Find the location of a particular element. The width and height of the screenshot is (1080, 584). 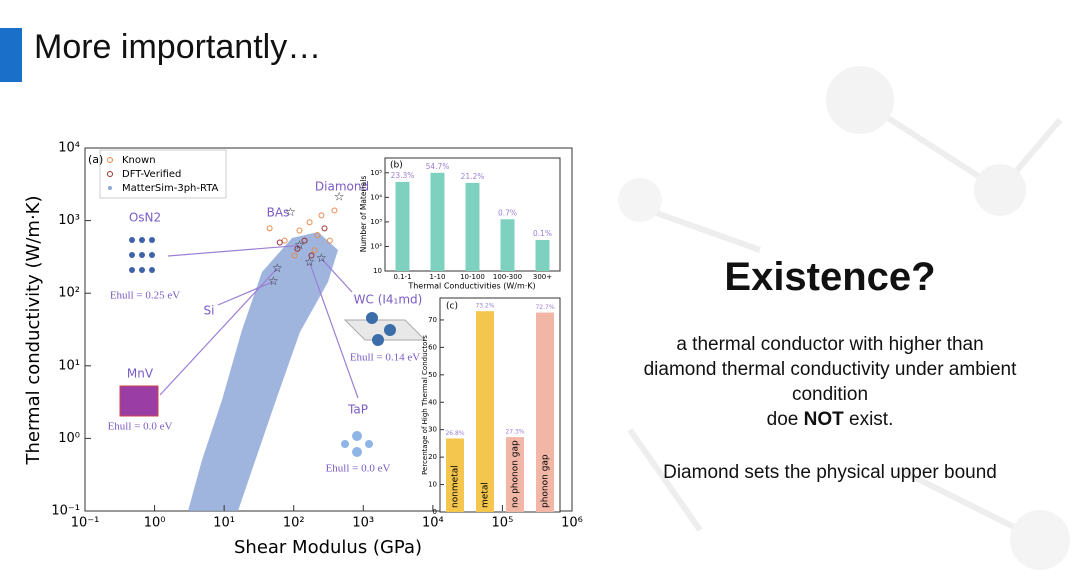

percent-label: 54.7% is located at coordinates (438, 166).